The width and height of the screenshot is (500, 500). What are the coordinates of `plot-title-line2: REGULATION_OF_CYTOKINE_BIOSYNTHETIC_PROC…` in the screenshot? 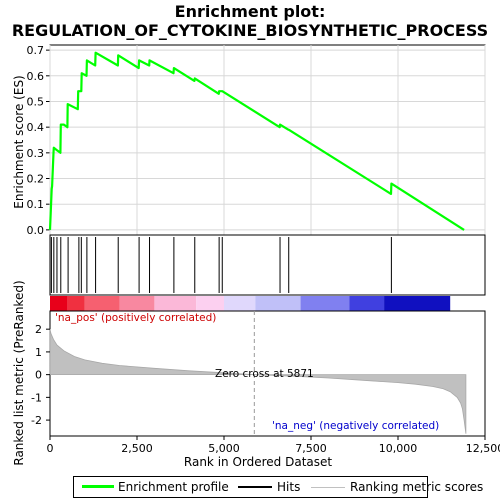 It's located at (250, 30).